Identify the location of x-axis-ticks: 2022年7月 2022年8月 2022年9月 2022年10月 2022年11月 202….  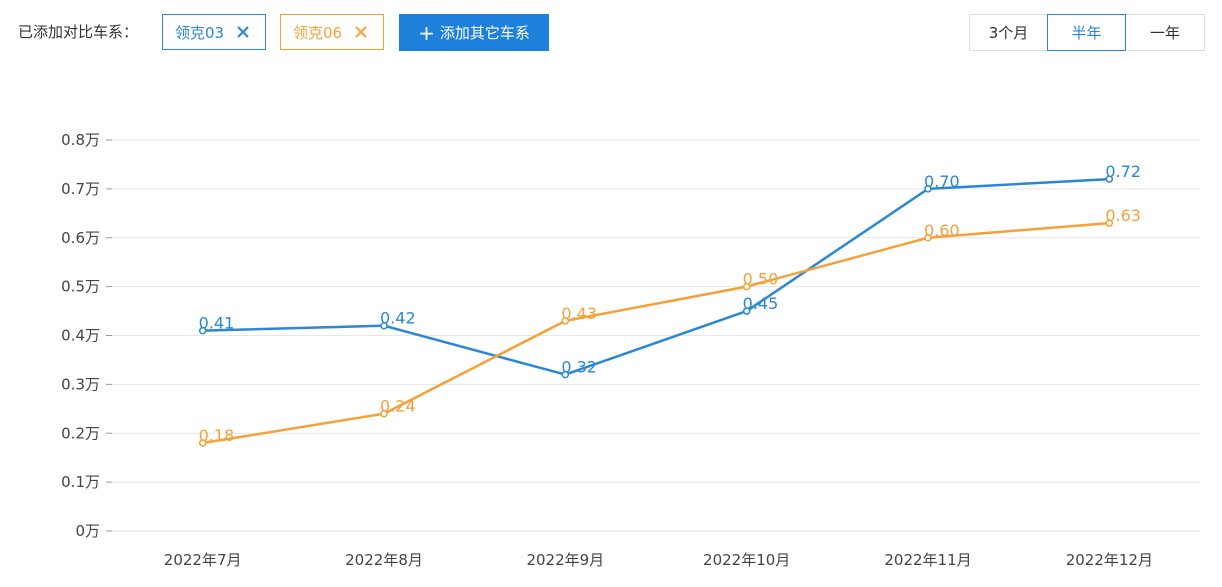
(658, 560).